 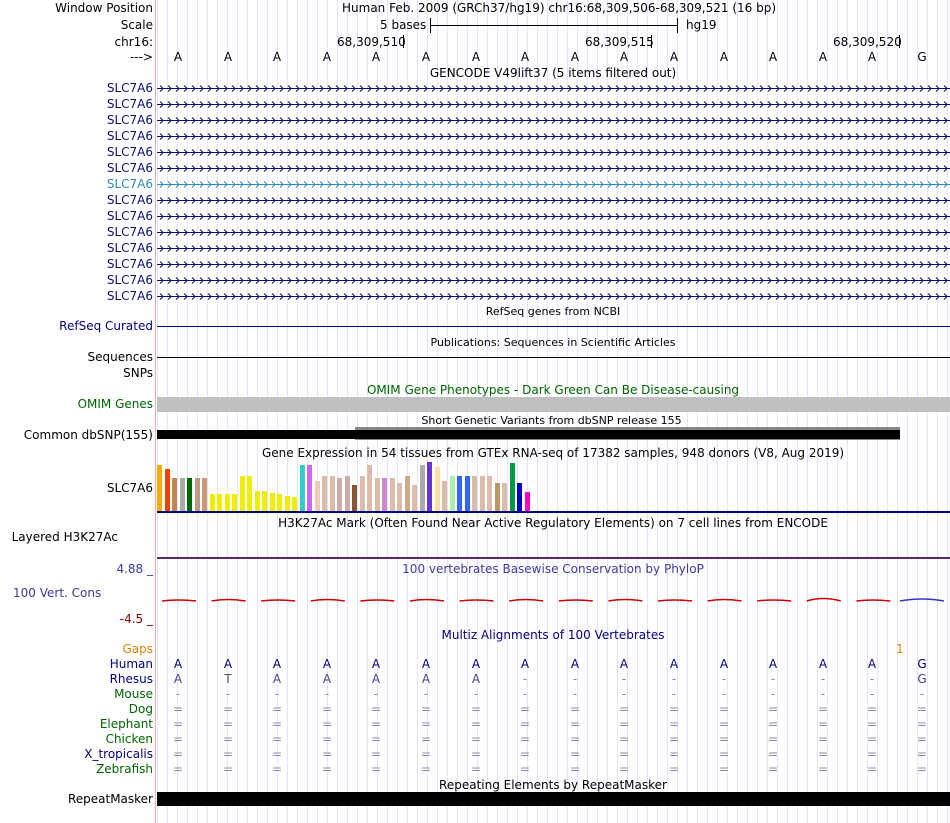 What do you see at coordinates (553, 357) in the screenshot?
I see `sequences-line` at bounding box center [553, 357].